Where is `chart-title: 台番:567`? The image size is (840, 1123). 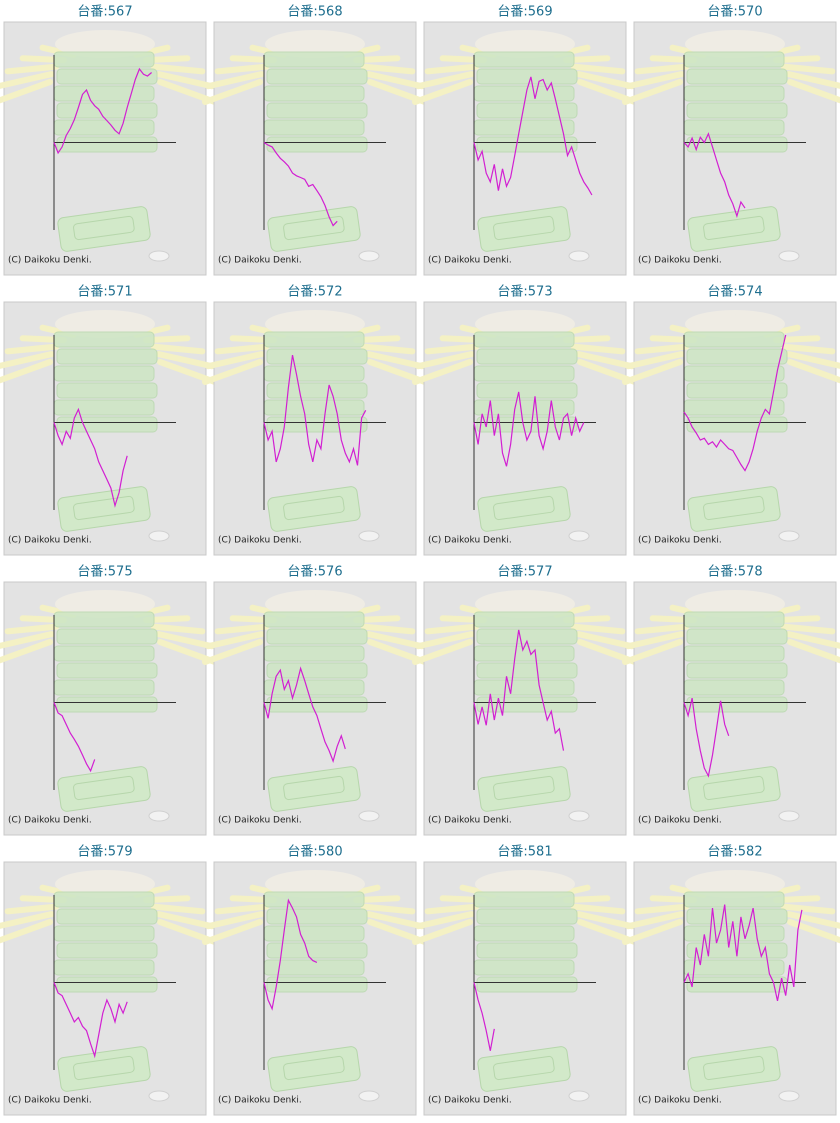 chart-title: 台番:567 is located at coordinates (104, 12).